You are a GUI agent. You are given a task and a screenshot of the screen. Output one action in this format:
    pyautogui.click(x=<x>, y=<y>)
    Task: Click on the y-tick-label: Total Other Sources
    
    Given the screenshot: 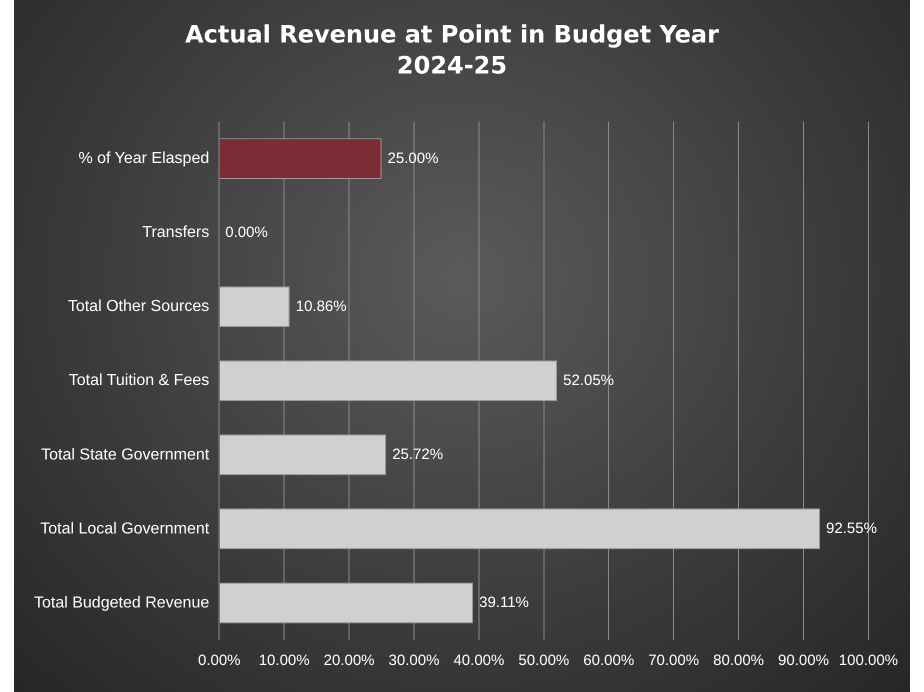 What is the action you would take?
    pyautogui.click(x=139, y=307)
    